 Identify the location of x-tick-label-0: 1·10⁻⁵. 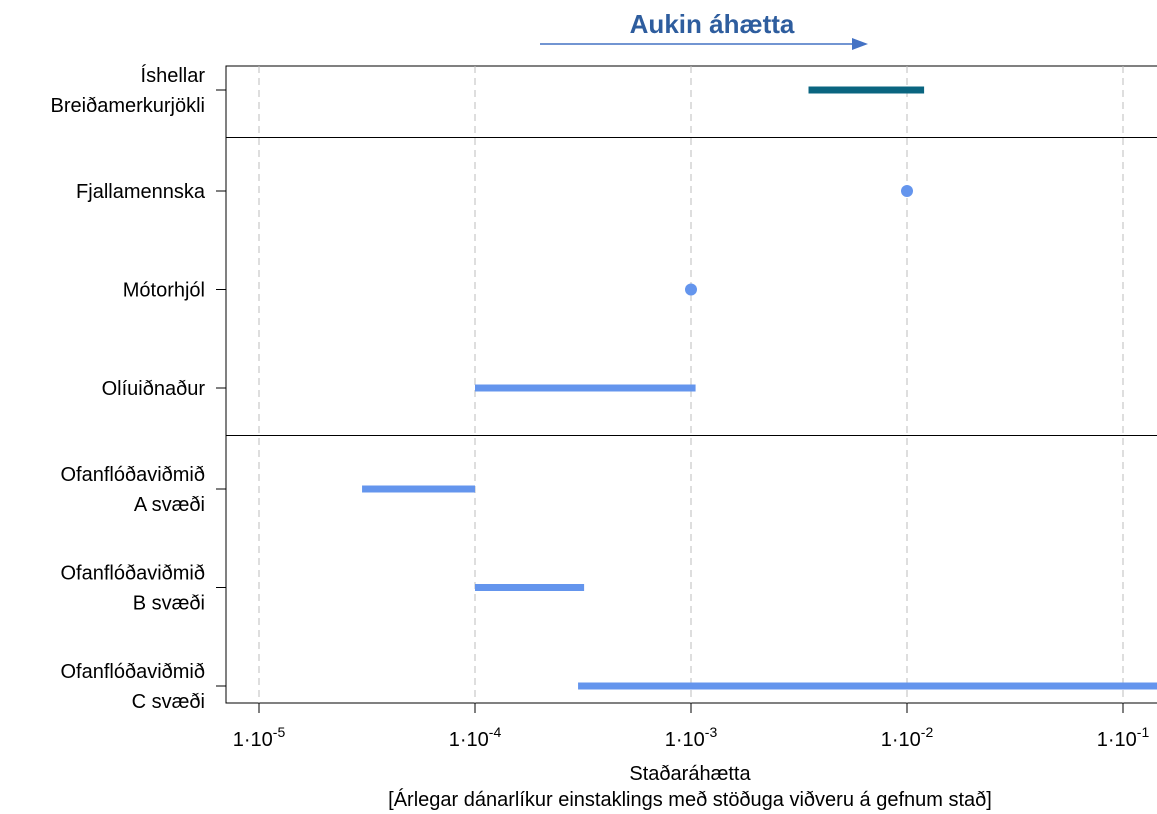
(259, 737).